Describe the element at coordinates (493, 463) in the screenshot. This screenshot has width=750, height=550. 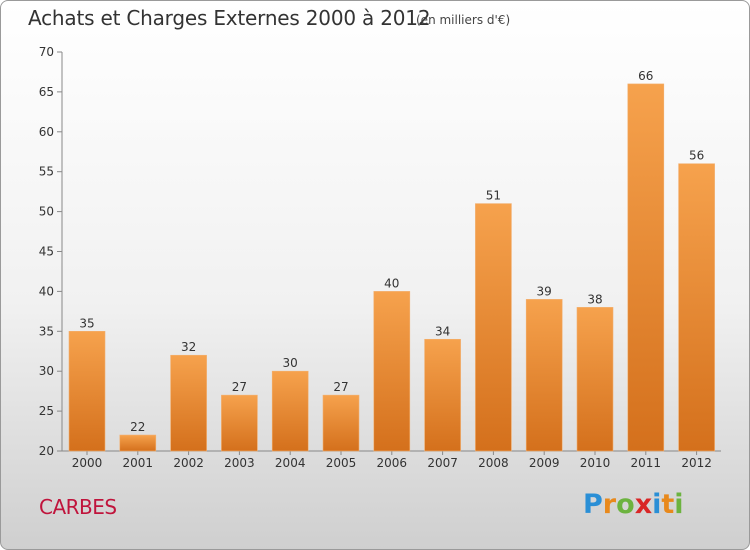
I see `x-tick-label-2008: 2008` at that location.